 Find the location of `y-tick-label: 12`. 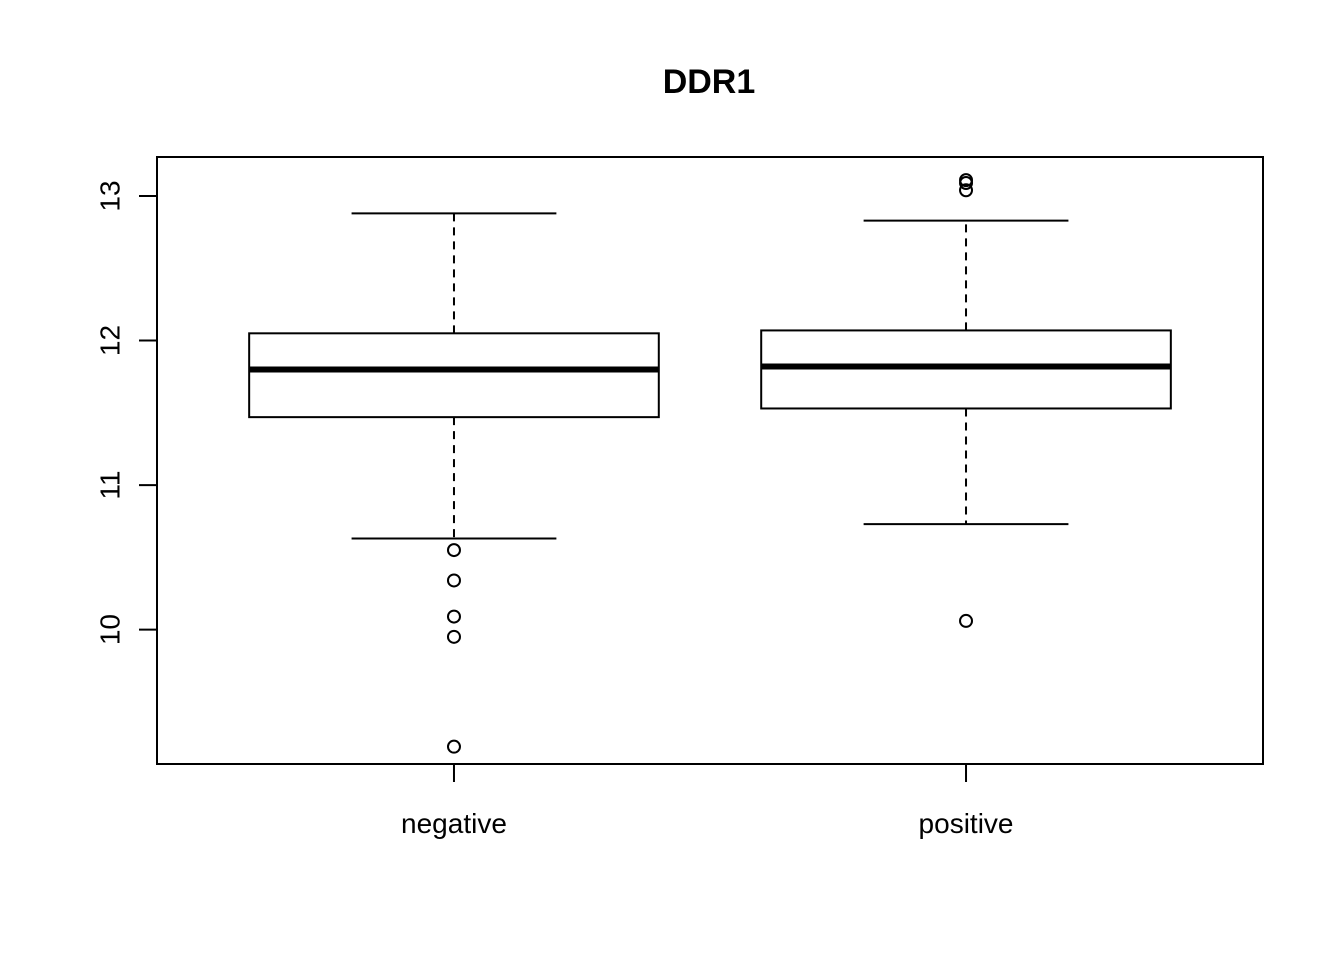

y-tick-label: 12 is located at coordinates (109, 340).